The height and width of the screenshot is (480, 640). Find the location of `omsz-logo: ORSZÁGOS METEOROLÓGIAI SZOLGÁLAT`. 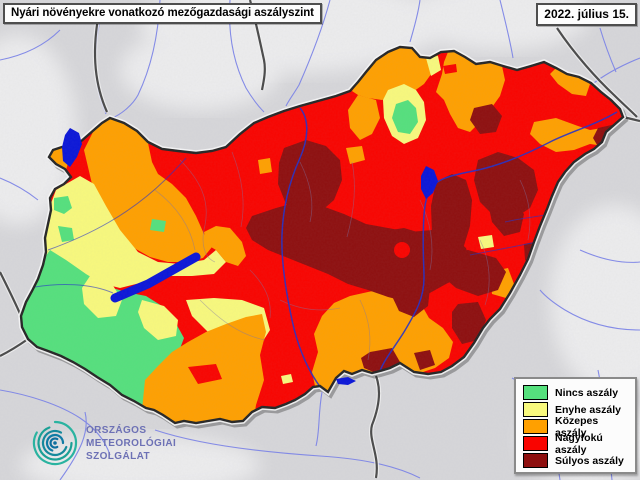

omsz-logo: ORSZÁGOS METEOROLÓGIAI SZOLGÁLAT is located at coordinates (103, 443).